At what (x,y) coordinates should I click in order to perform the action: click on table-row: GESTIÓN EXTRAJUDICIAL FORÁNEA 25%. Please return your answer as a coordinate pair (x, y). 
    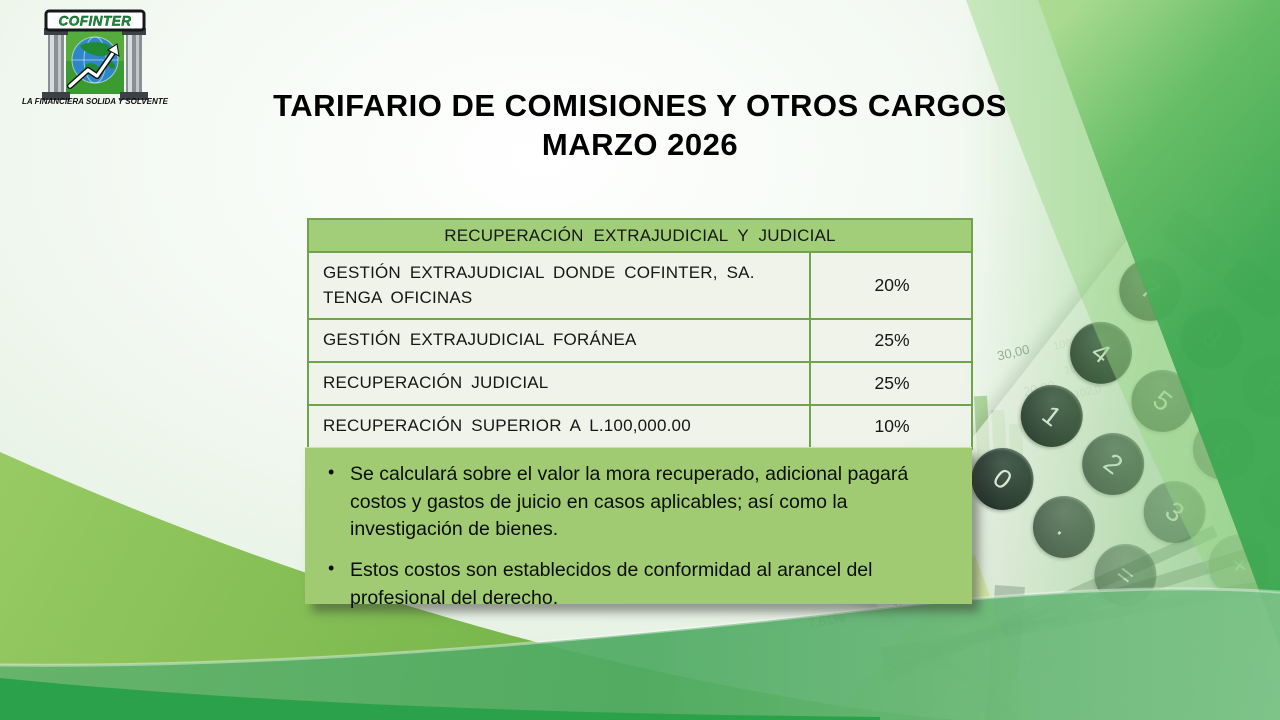
    Looking at the image, I should click on (640, 341).